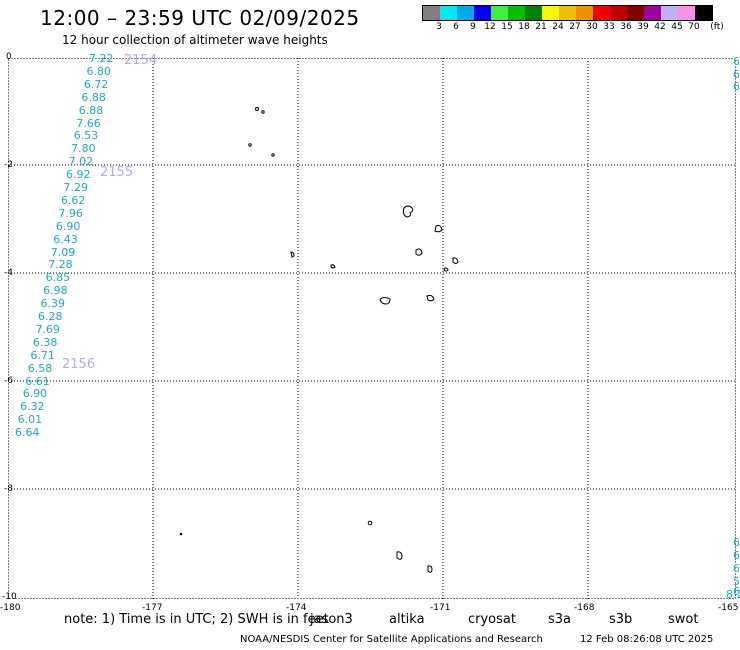  Describe the element at coordinates (98, 71) in the screenshot. I see `wave-height-value: 6.80` at that location.